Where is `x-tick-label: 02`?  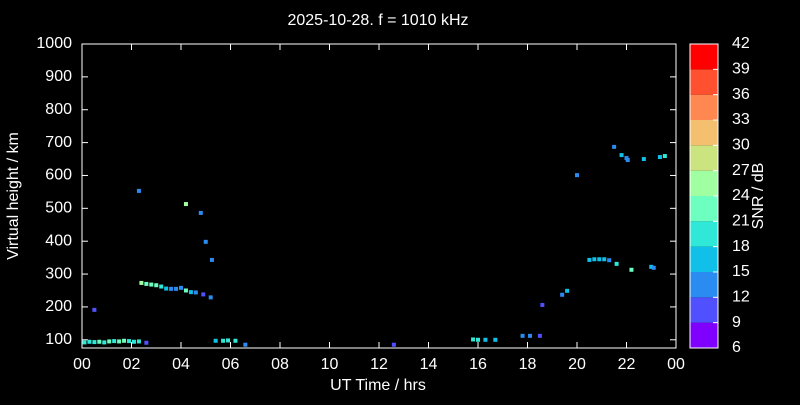
x-tick-label: 02 is located at coordinates (132, 364).